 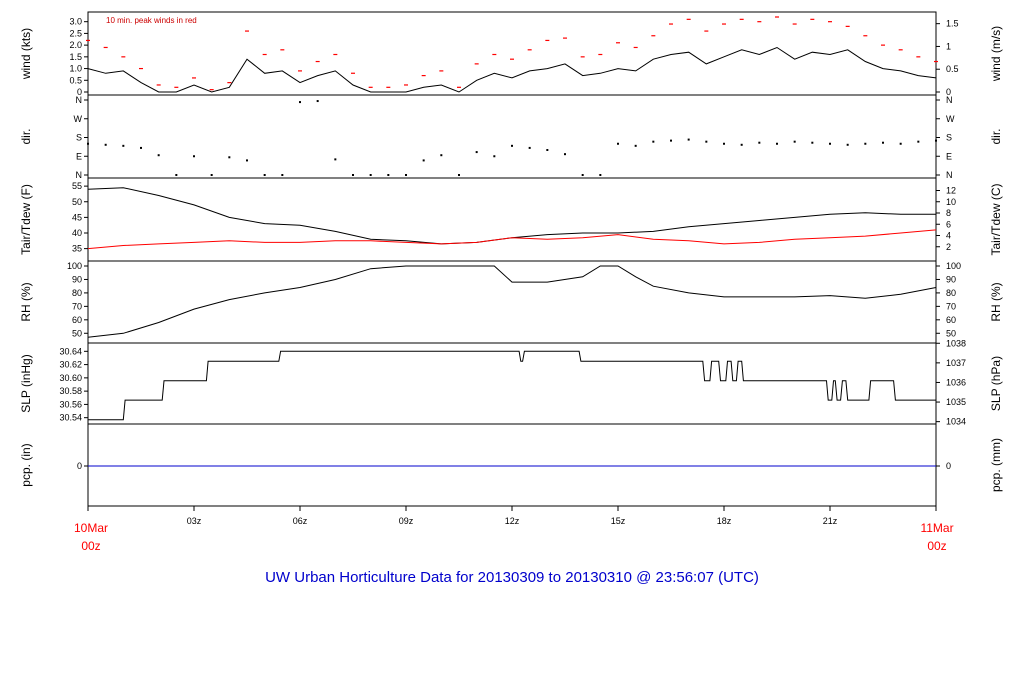 What do you see at coordinates (512, 521) in the screenshot?
I see `x-tick-label: 12z` at bounding box center [512, 521].